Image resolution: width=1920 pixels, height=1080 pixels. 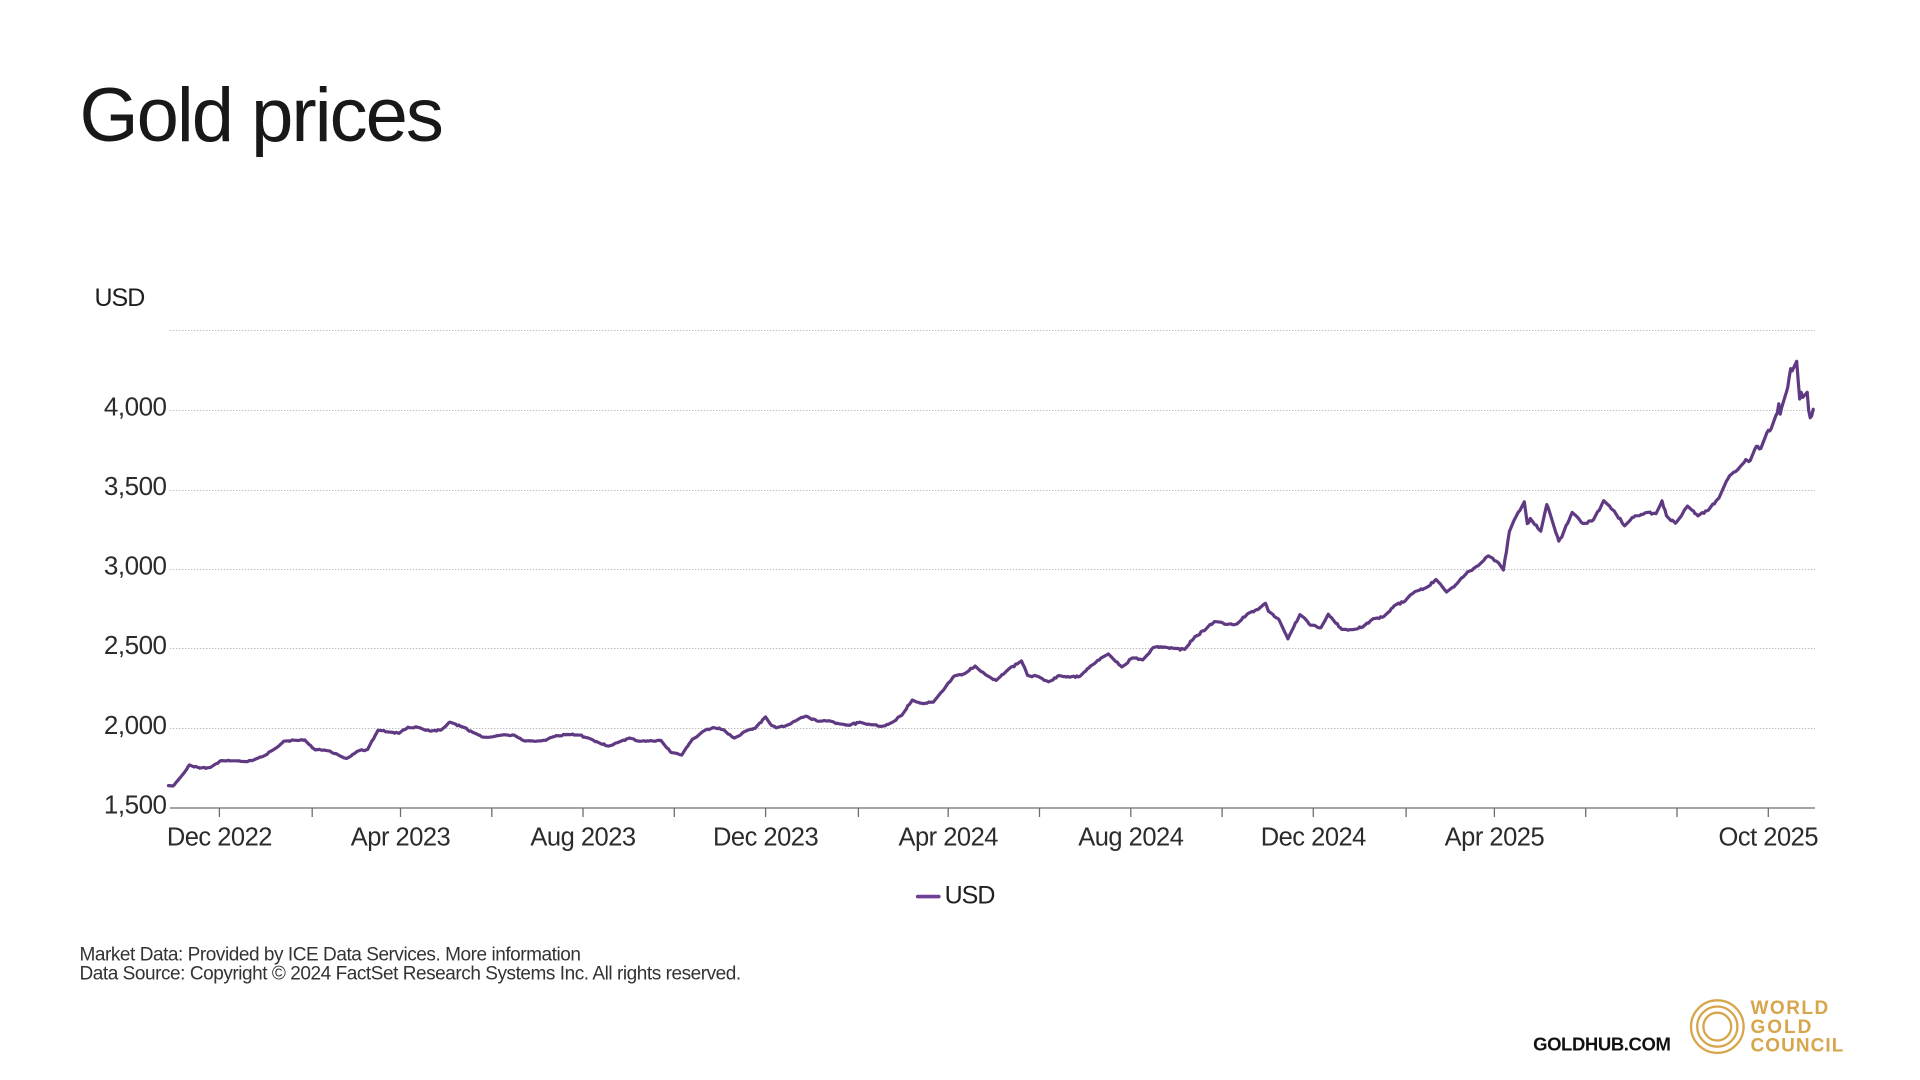 What do you see at coordinates (401, 838) in the screenshot?
I see `svg-text: Apr 2023` at bounding box center [401, 838].